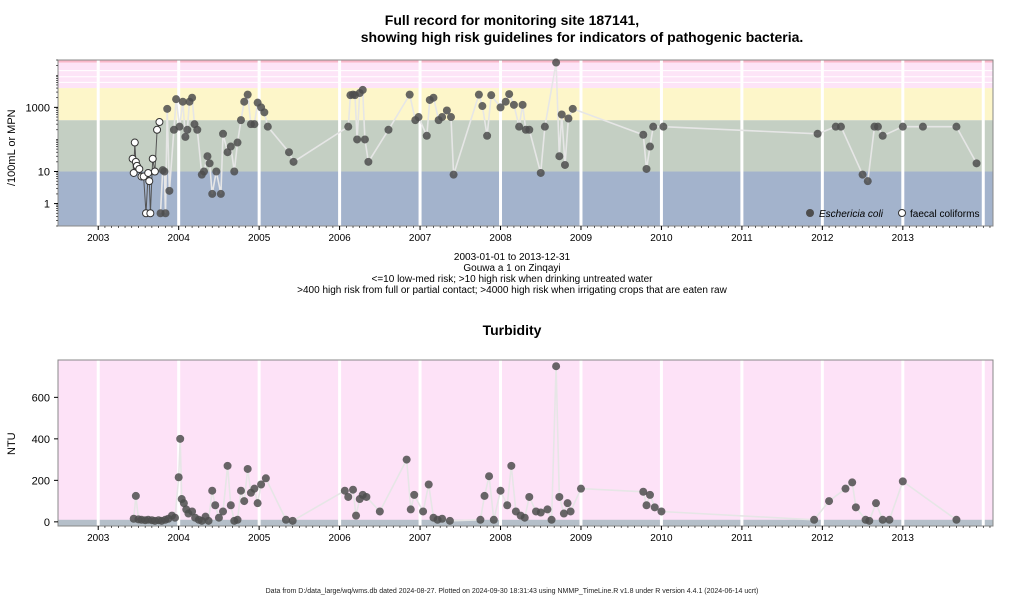 The image size is (1024, 600). Describe the element at coordinates (661, 238) in the screenshot. I see `x-tick-label: 2010` at that location.